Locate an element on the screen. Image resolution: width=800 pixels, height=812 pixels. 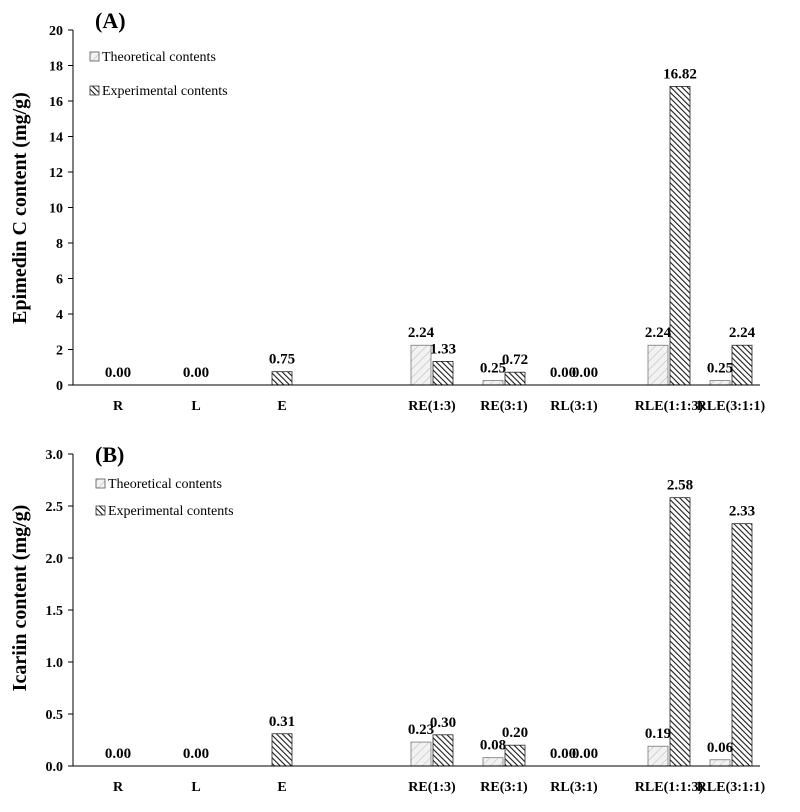
panel-b-category-label: RL(3:1) is located at coordinates (574, 787).